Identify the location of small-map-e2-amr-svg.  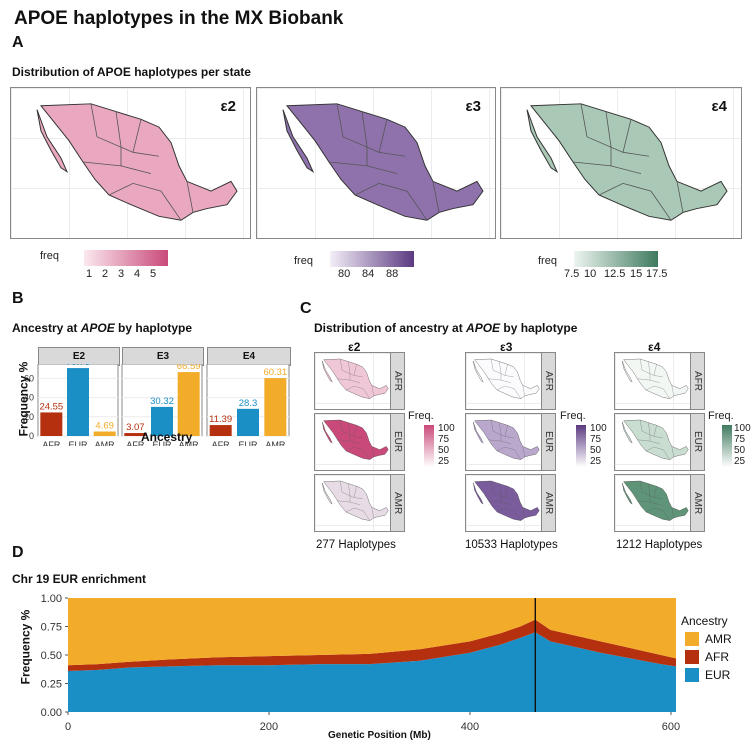
(355, 500).